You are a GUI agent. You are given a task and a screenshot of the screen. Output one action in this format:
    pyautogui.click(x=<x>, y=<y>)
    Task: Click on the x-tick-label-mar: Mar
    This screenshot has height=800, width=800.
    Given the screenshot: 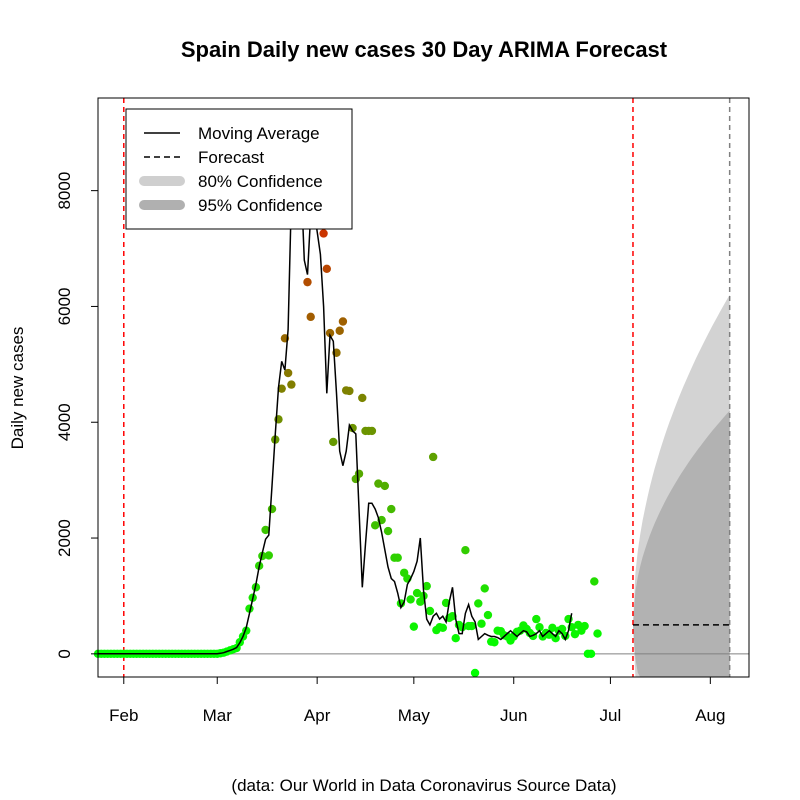 What is the action you would take?
    pyautogui.click(x=218, y=715)
    